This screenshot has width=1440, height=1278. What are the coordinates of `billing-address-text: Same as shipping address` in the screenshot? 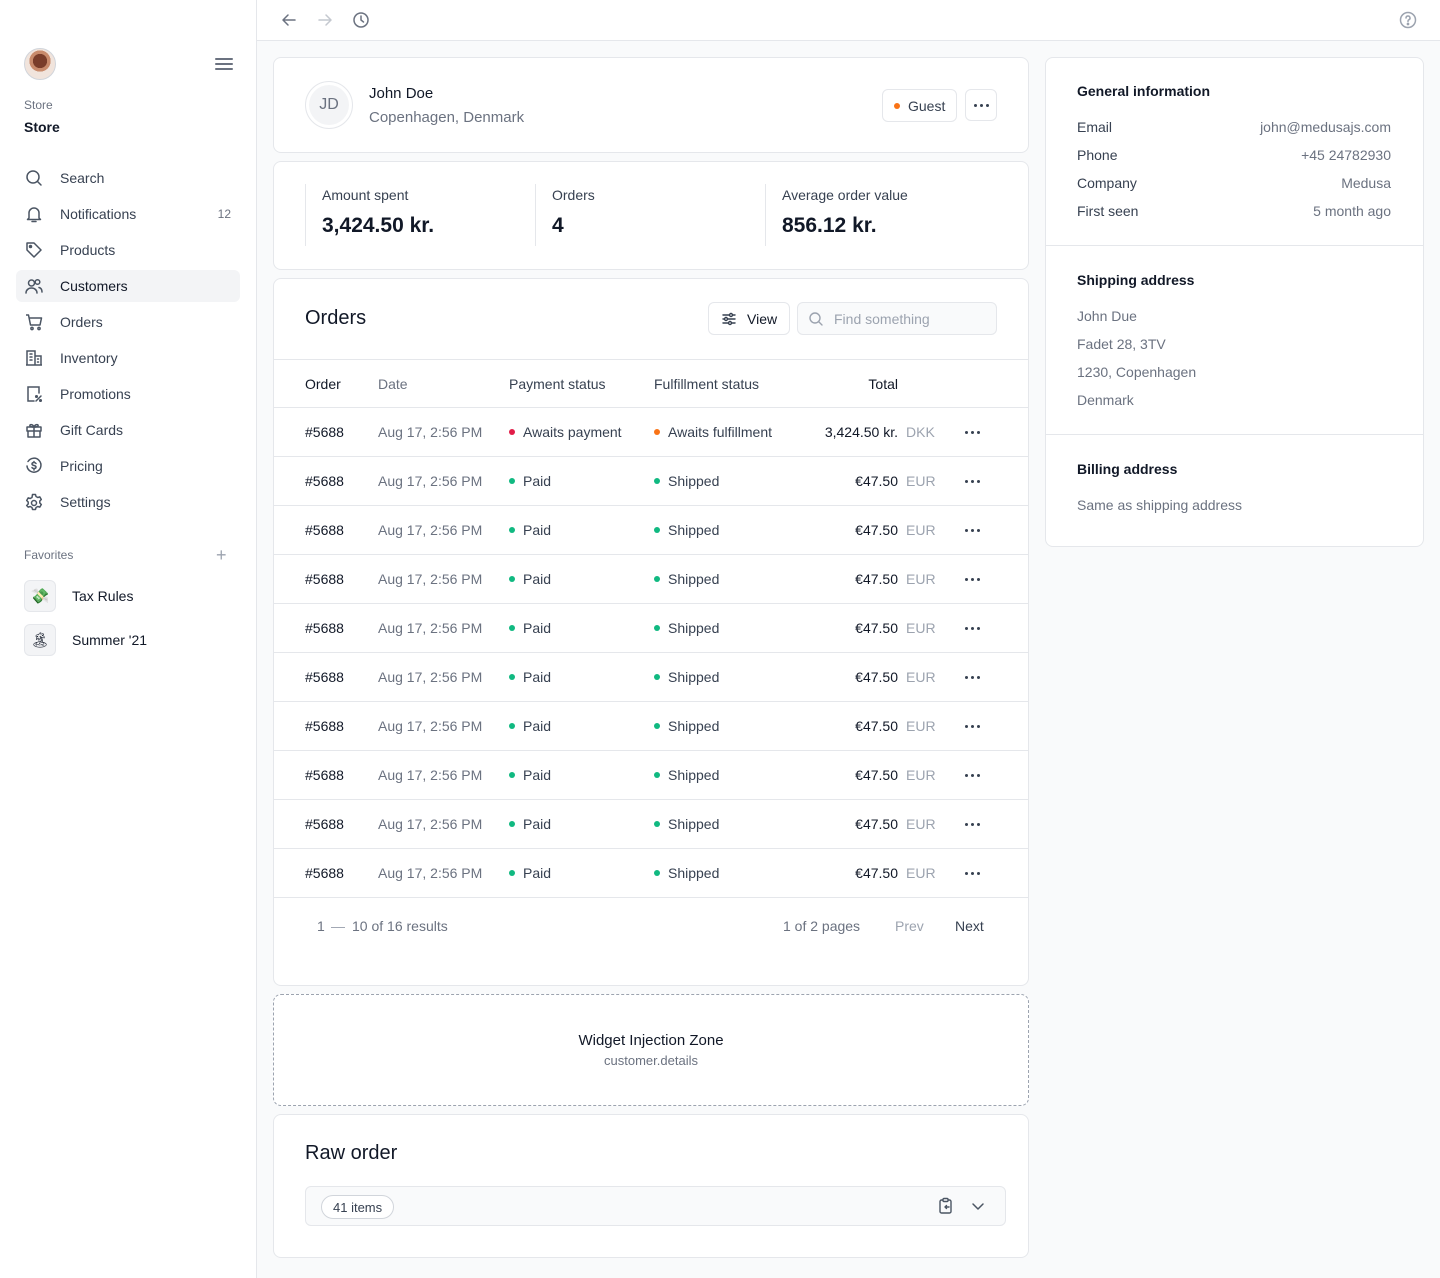 It's located at (1159, 505).